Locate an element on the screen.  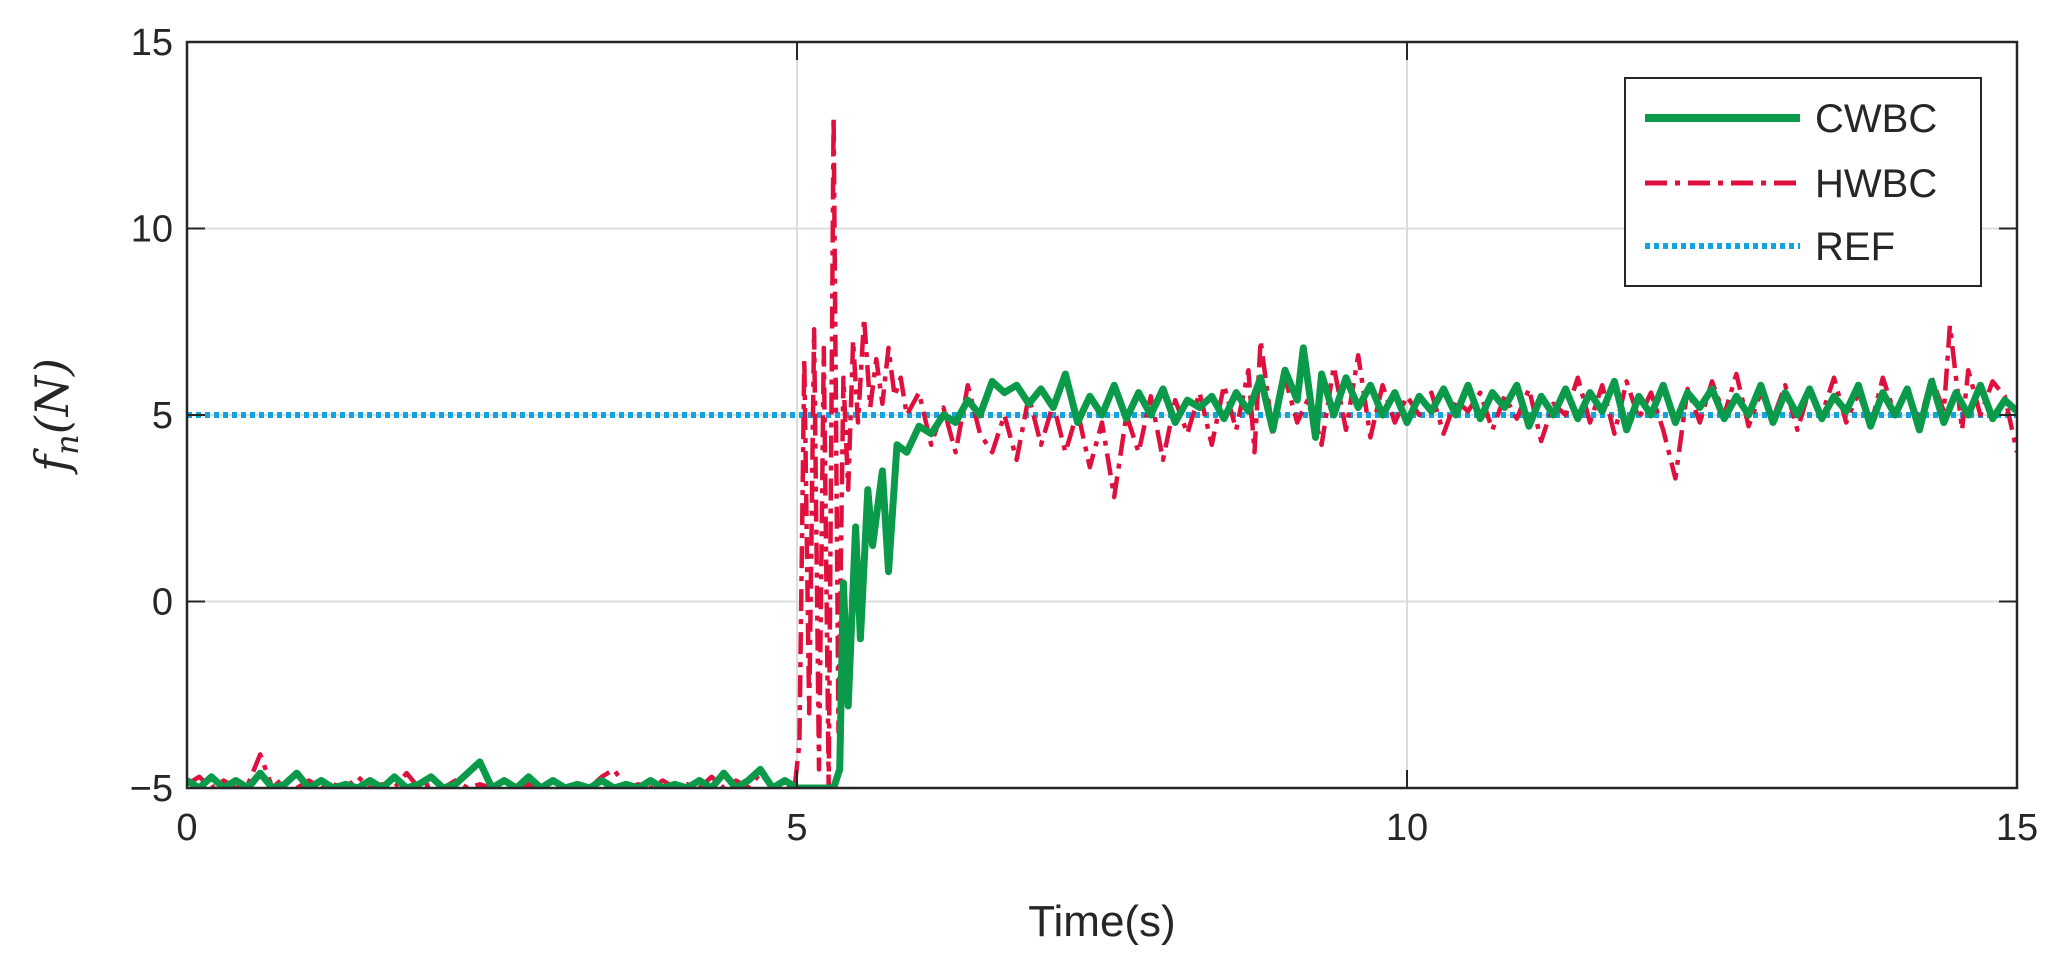
y-tick-label: 5 is located at coordinates (162, 416).